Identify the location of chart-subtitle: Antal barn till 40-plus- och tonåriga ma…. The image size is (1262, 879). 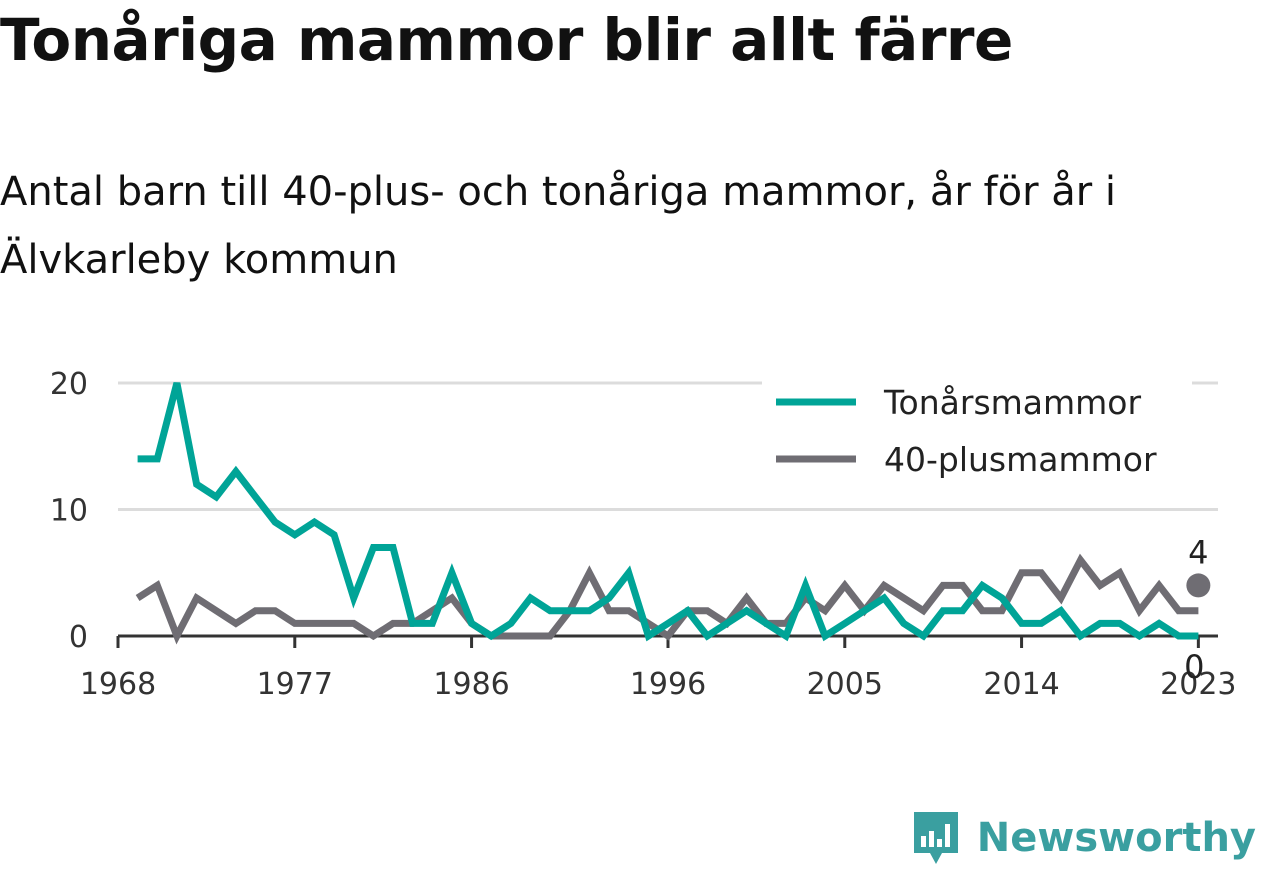
(558, 226).